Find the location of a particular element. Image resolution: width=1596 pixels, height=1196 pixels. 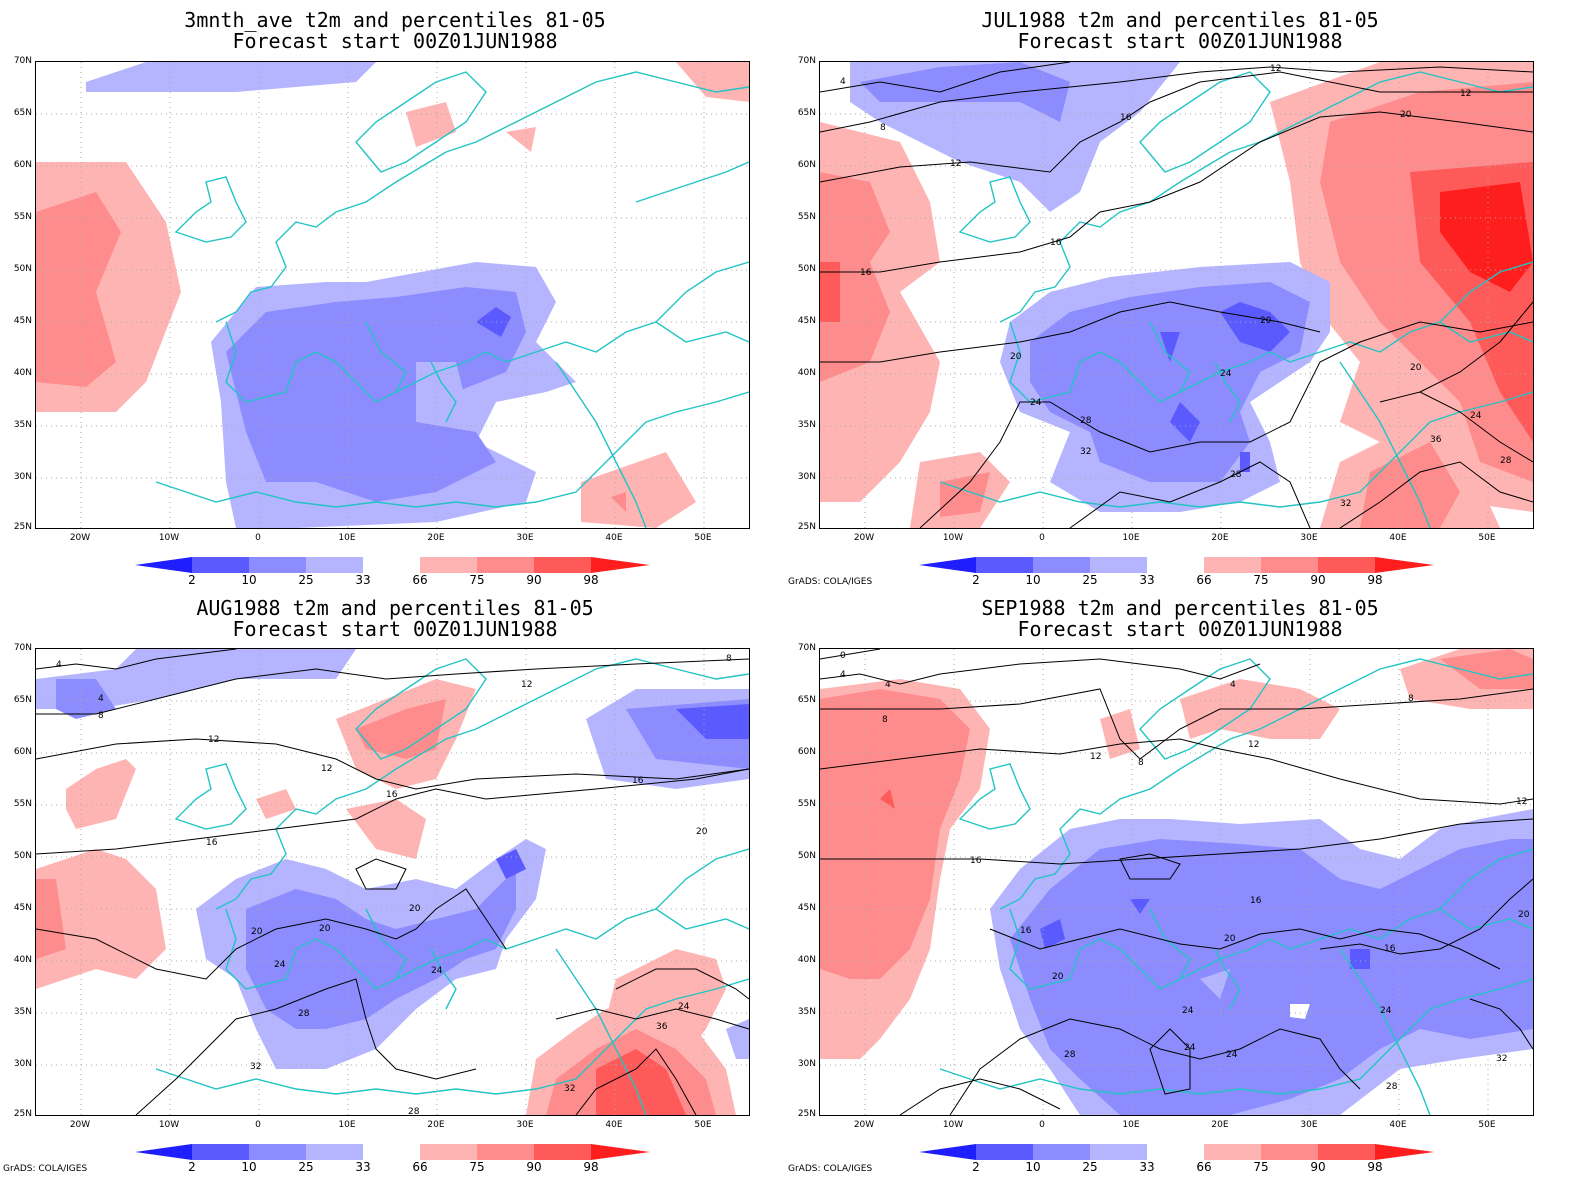

coastlines is located at coordinates (1236, 886).